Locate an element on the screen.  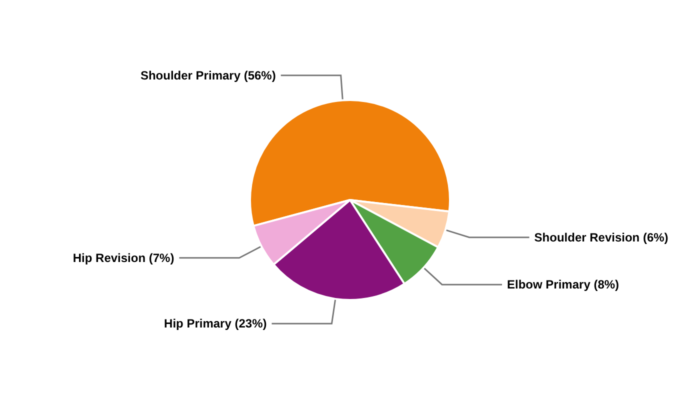
slice-label: Hip Revision (7%) is located at coordinates (123, 257).